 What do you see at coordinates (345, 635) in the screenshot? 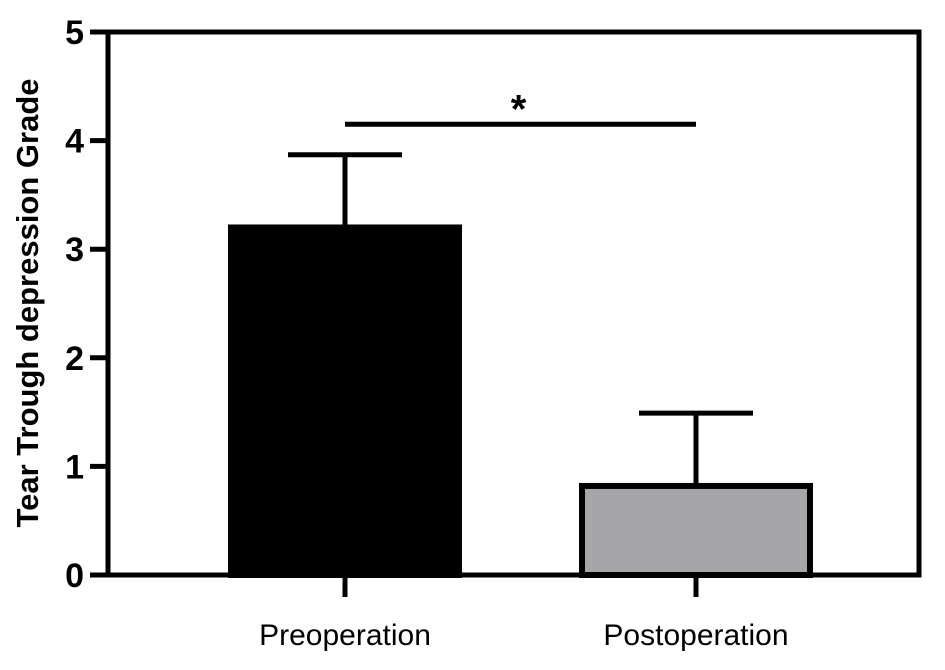
I see `x-tick-label-preoperation: Preoperation` at bounding box center [345, 635].